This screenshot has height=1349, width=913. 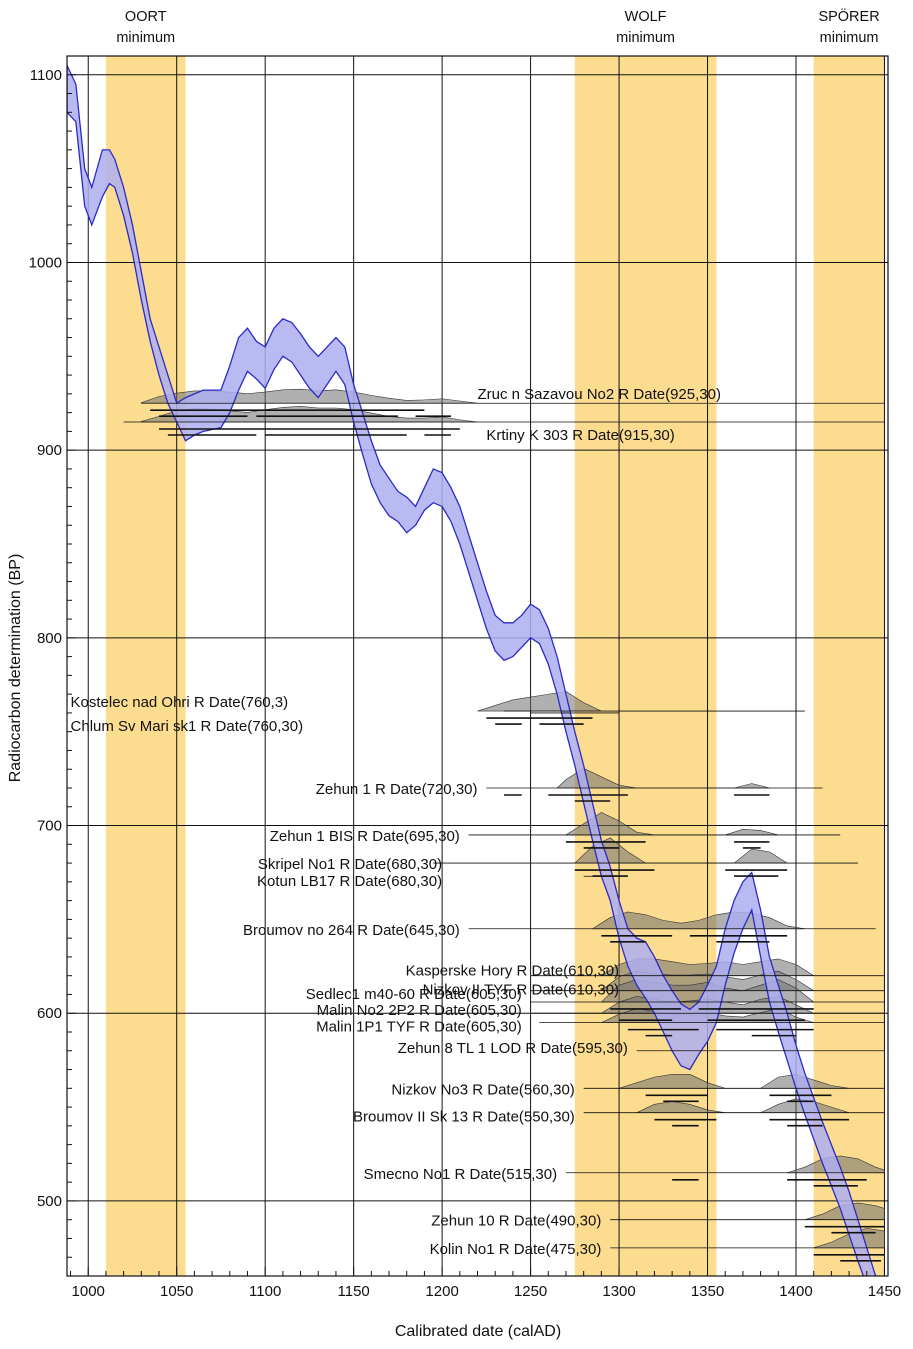 I want to click on sample-label-14: Zehun 8 TL 1 LOD R Date(595,30), so click(x=513, y=1048).